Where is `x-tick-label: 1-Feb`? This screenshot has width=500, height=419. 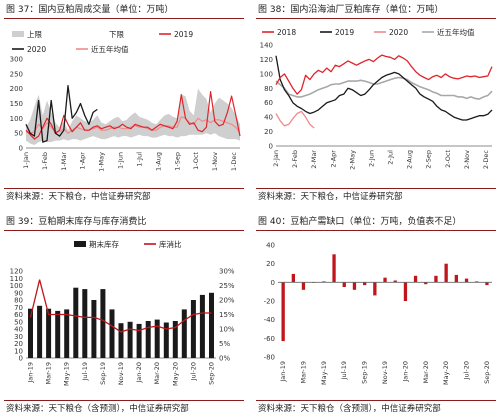
x-tick-label: 1-Feb is located at coordinates (45, 161).